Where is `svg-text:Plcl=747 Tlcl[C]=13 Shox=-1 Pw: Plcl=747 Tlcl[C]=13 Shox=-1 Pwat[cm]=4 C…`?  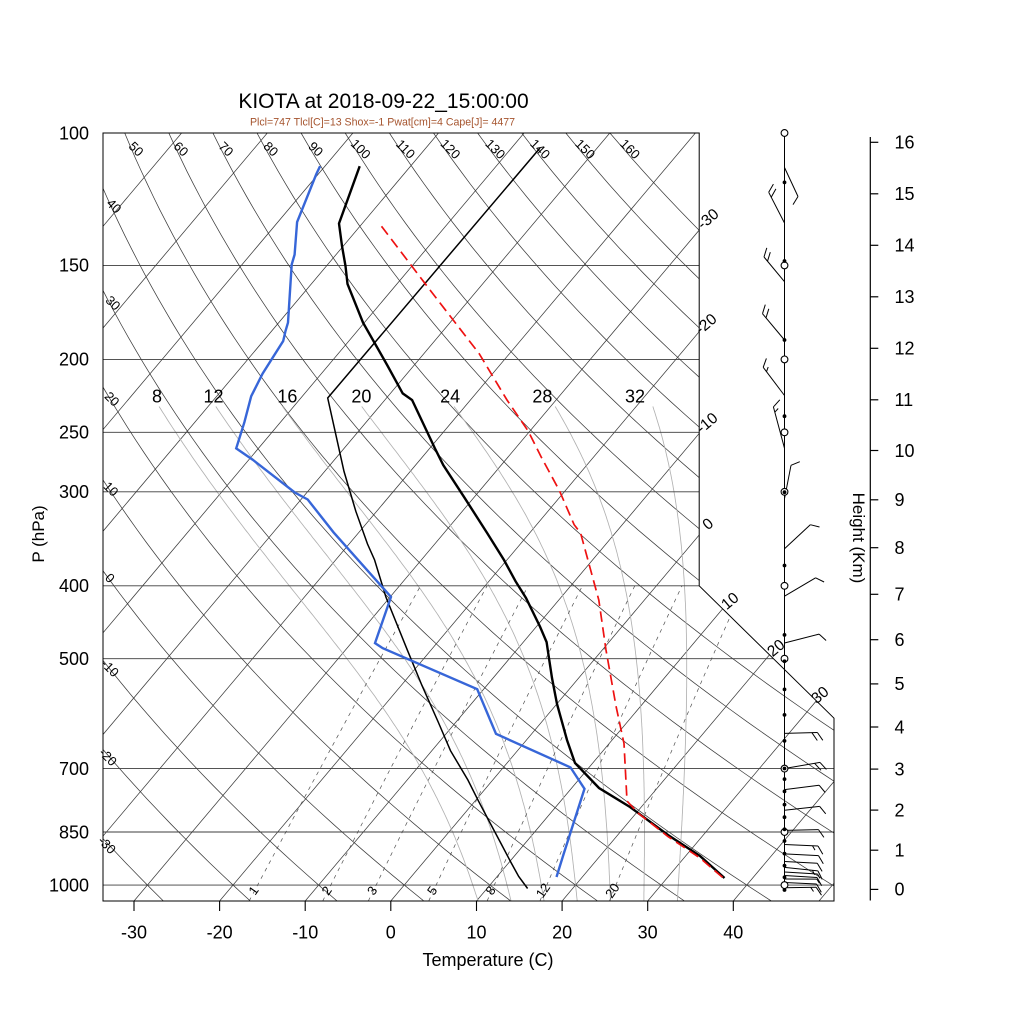
svg-text:Plcl=747 Tlcl[C]=13 Shox=-1 Pw: Plcl=747 Tlcl[C]=13 Shox=-1 Pwat[cm]=4 C… is located at coordinates (382, 123).